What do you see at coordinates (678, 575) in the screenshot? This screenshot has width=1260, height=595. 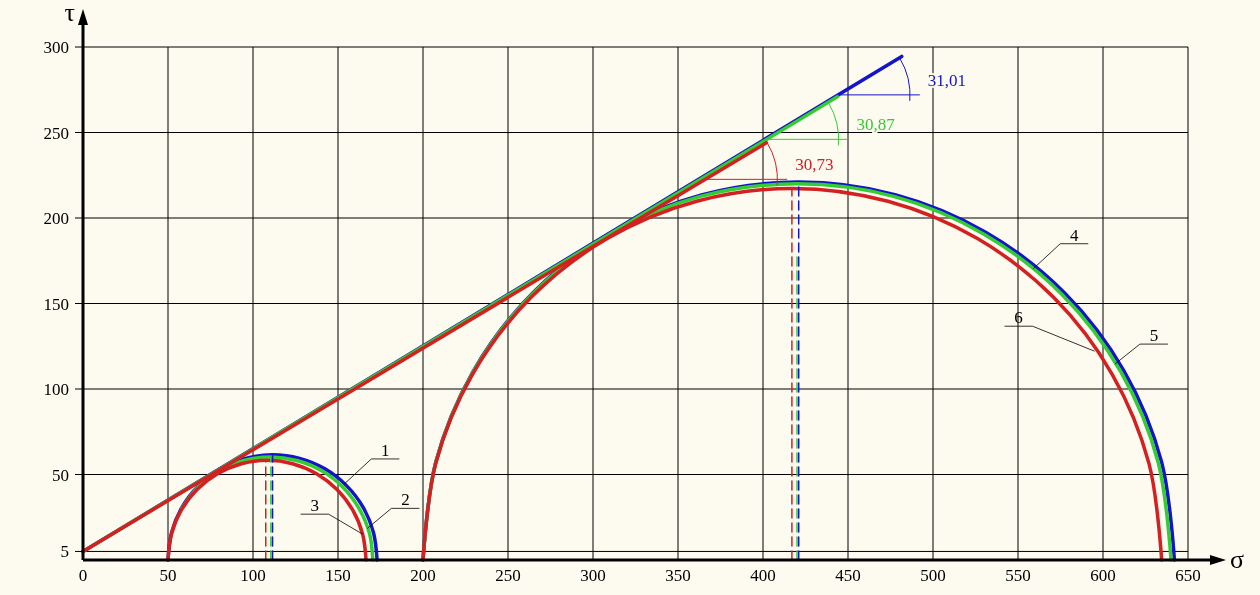 I see `x-tick-label: 350` at bounding box center [678, 575].